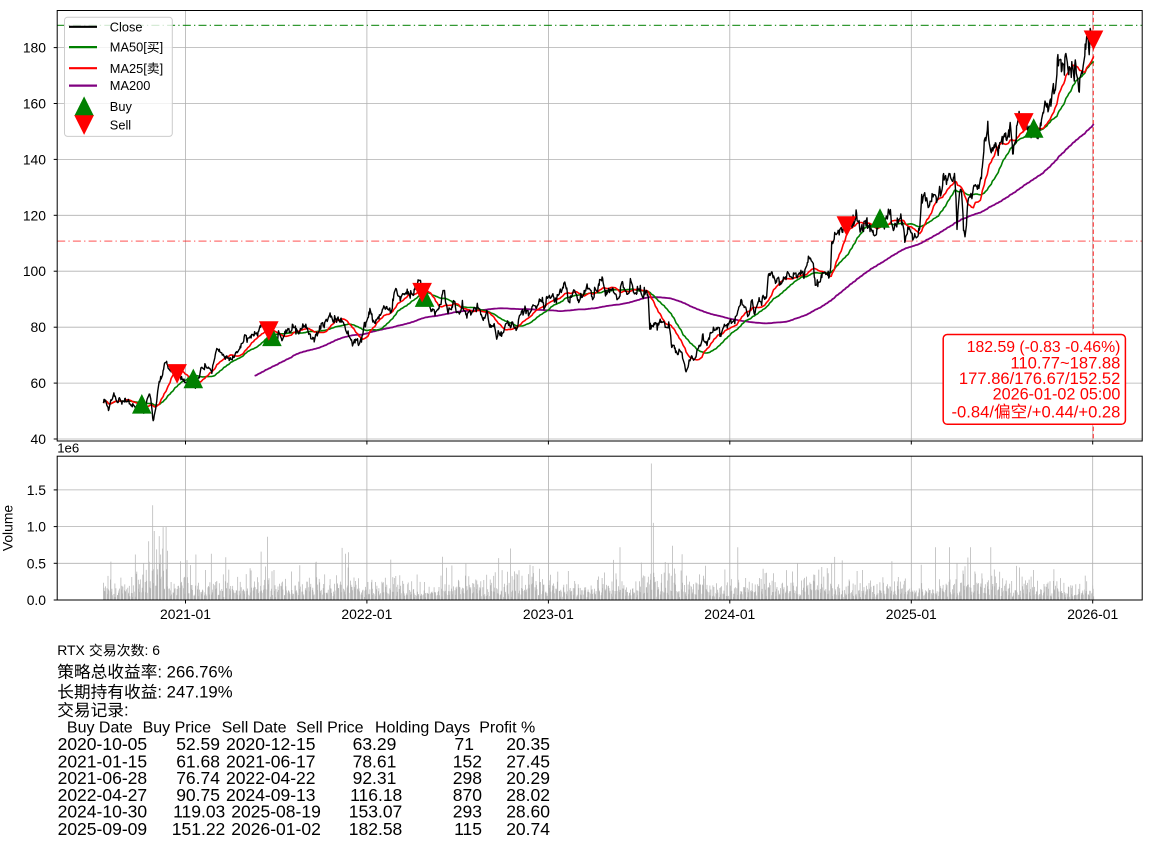 The image size is (1152, 854). Describe the element at coordinates (276, 829) in the screenshot. I see `svg-text: 2026-01-02` at that location.